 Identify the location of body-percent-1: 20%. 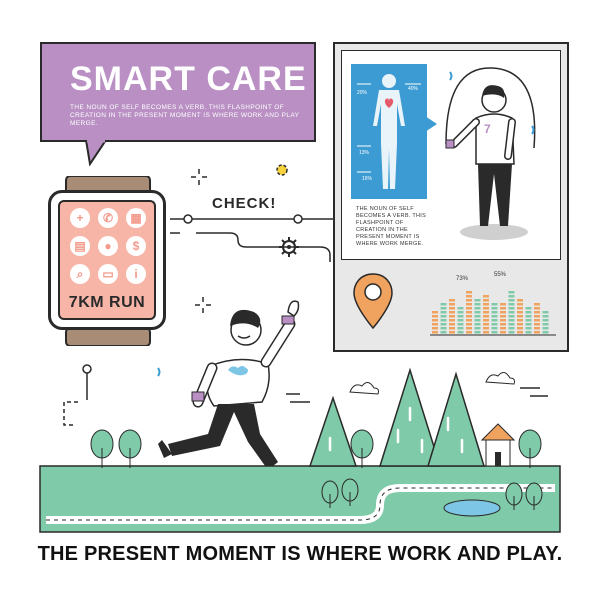
(362, 93).